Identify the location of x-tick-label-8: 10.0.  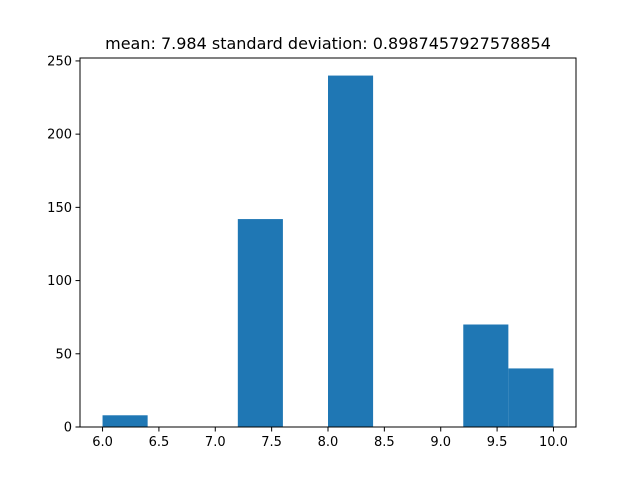
(553, 442).